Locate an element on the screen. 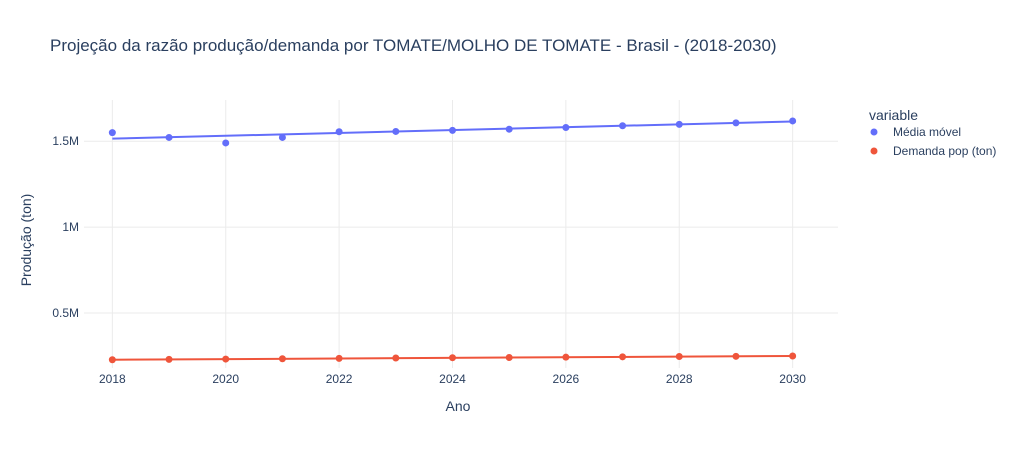 The image size is (1014, 450). legend-label: Demanda pop (ton) is located at coordinates (944, 151).